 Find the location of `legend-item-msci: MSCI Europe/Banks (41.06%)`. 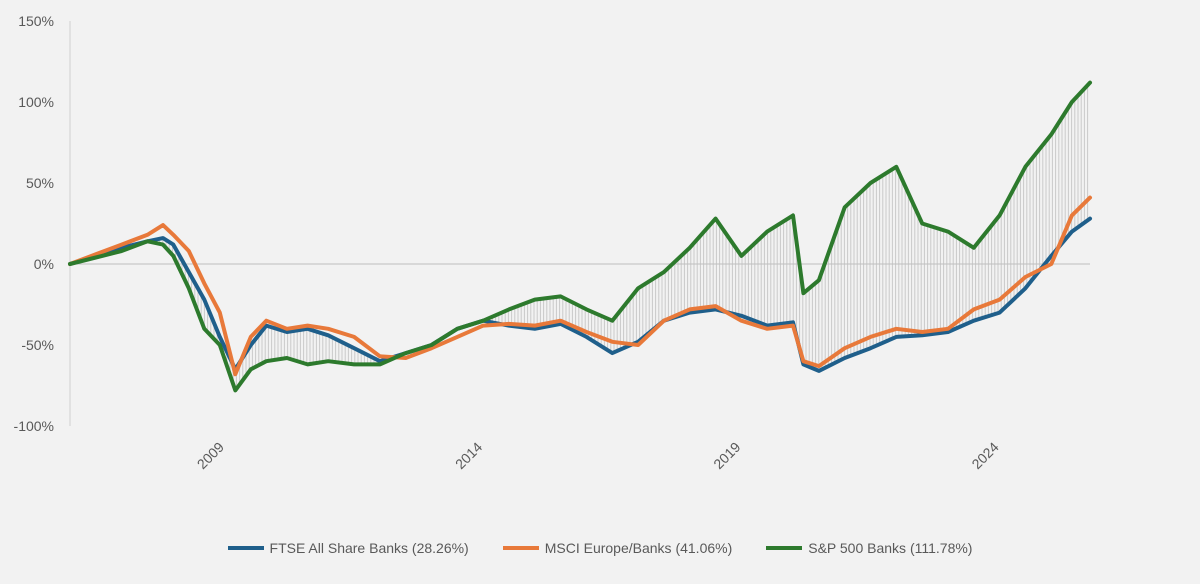

legend-item-msci: MSCI Europe/Banks (41.06%) is located at coordinates (617, 548).